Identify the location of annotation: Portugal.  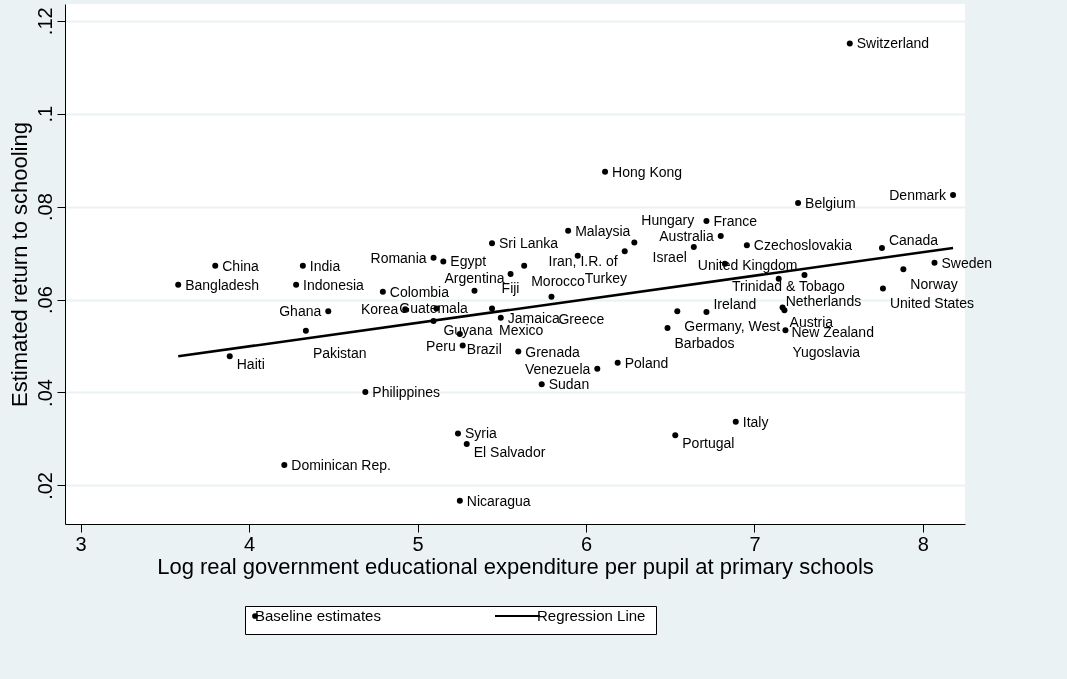
(708, 443).